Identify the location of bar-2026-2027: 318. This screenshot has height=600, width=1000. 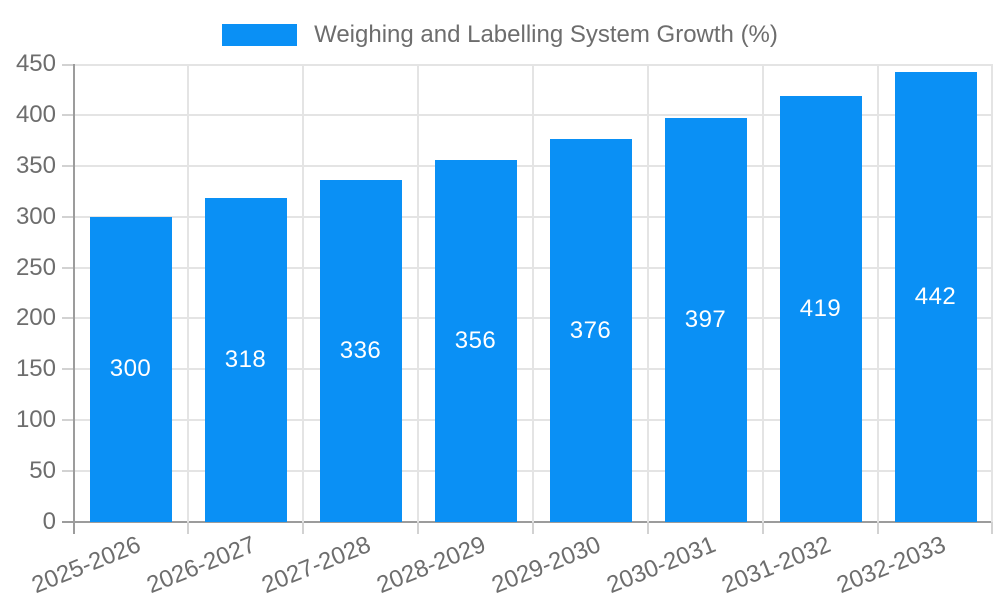
(245, 360).